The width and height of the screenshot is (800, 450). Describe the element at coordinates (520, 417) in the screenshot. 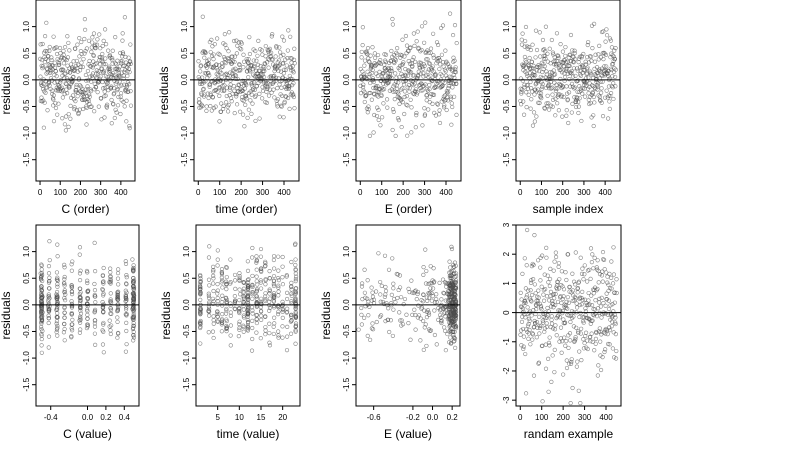

I see `x-tick-label: 0` at that location.